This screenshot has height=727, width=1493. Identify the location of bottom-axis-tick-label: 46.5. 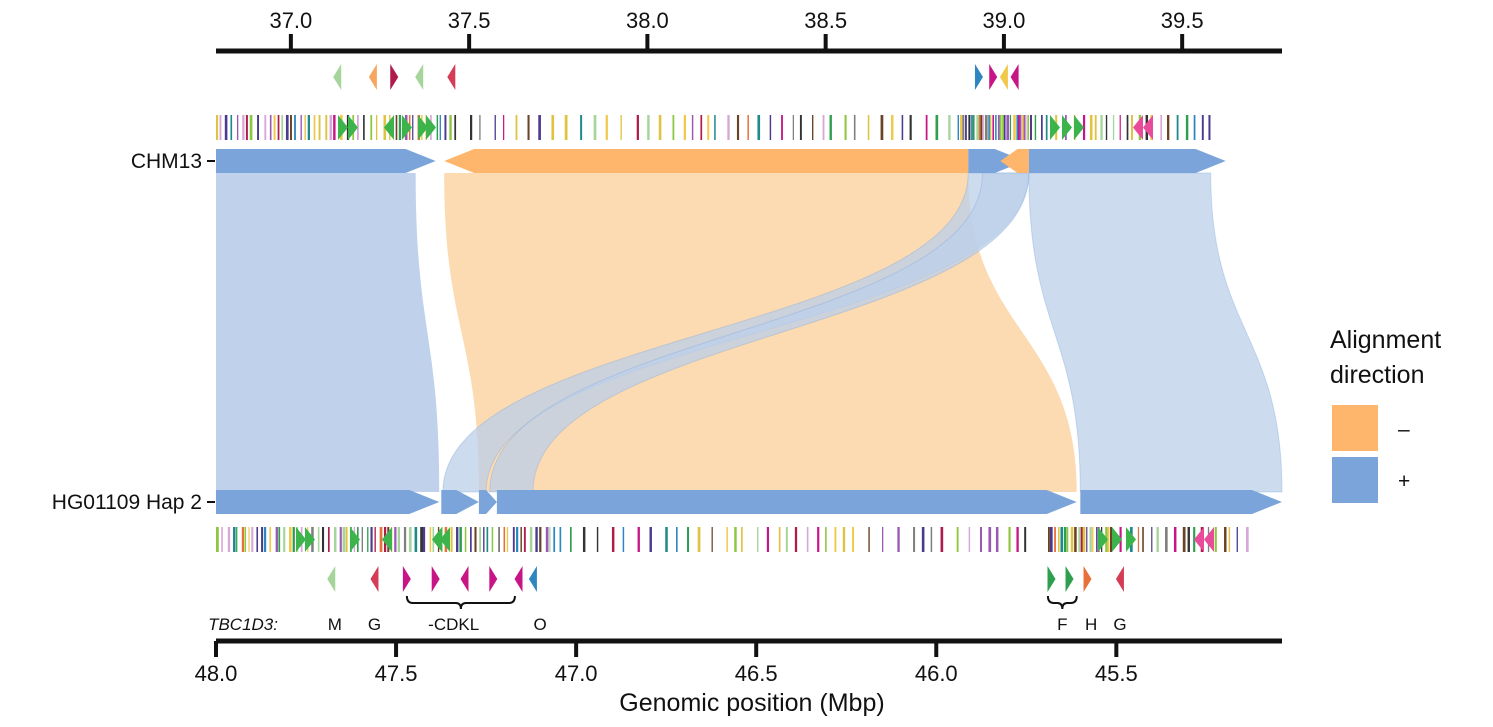
(756, 673).